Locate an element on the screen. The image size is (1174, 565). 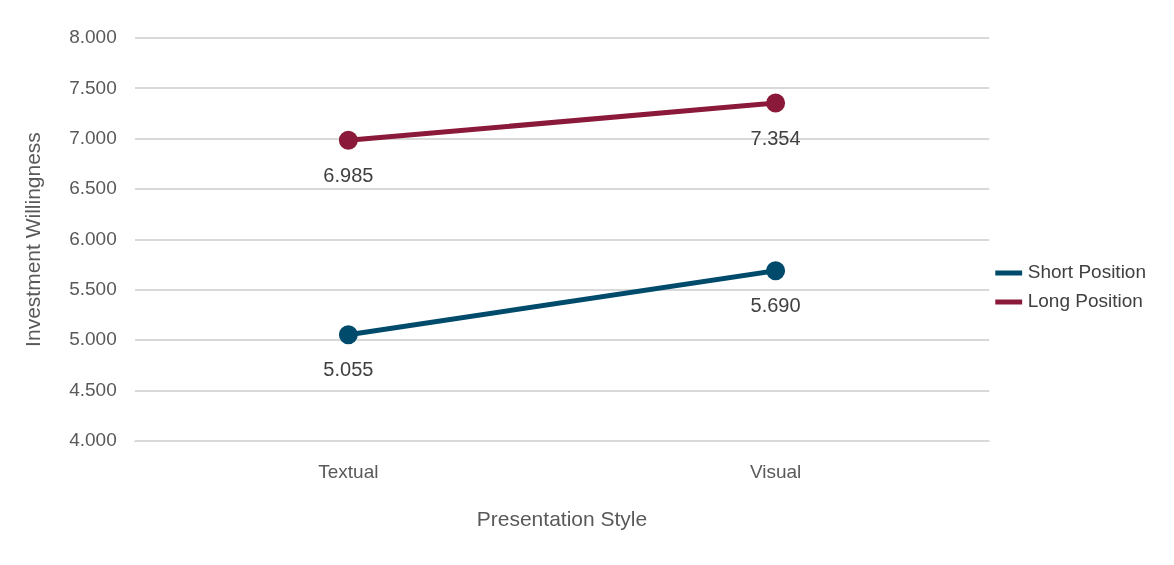
x-tick-label: Textual is located at coordinates (348, 471).